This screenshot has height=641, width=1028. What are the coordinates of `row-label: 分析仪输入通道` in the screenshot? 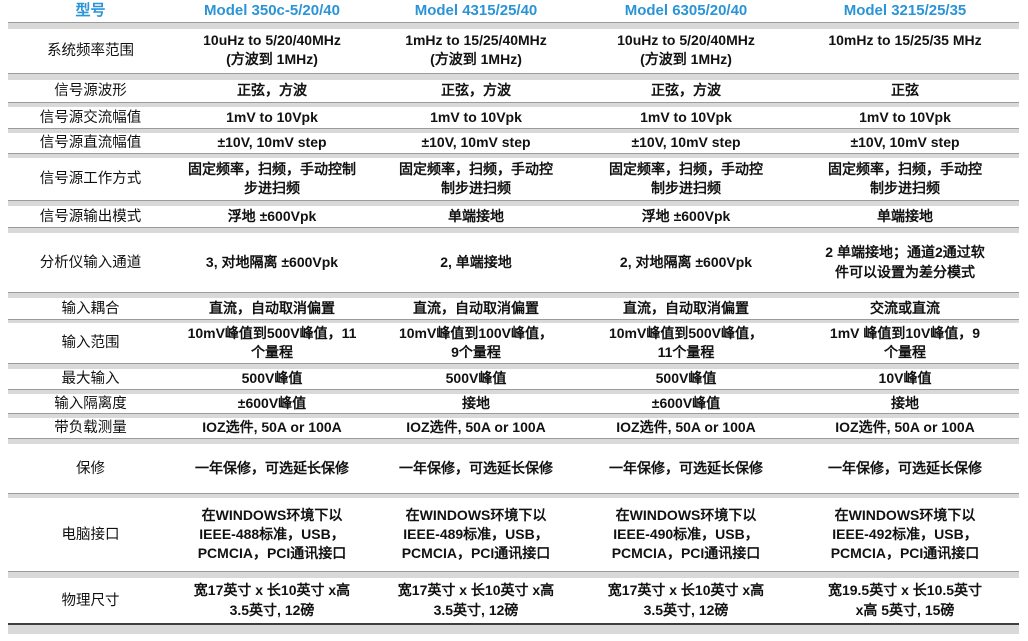 It's located at (90, 262).